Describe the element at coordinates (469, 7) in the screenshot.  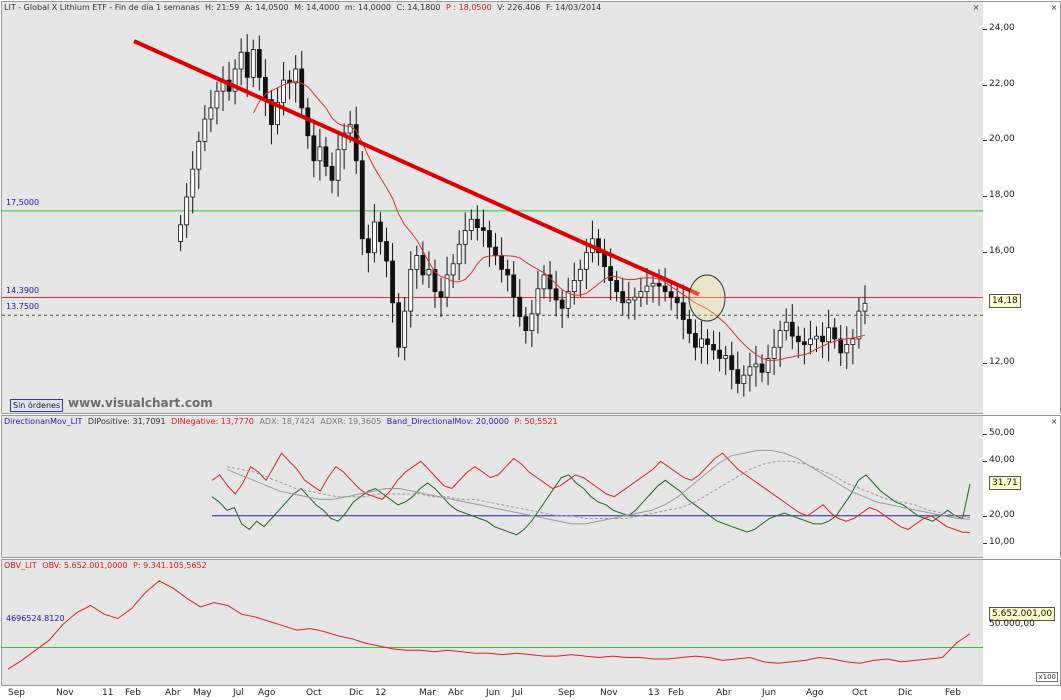
I see `p-value: P : 18,0500` at that location.